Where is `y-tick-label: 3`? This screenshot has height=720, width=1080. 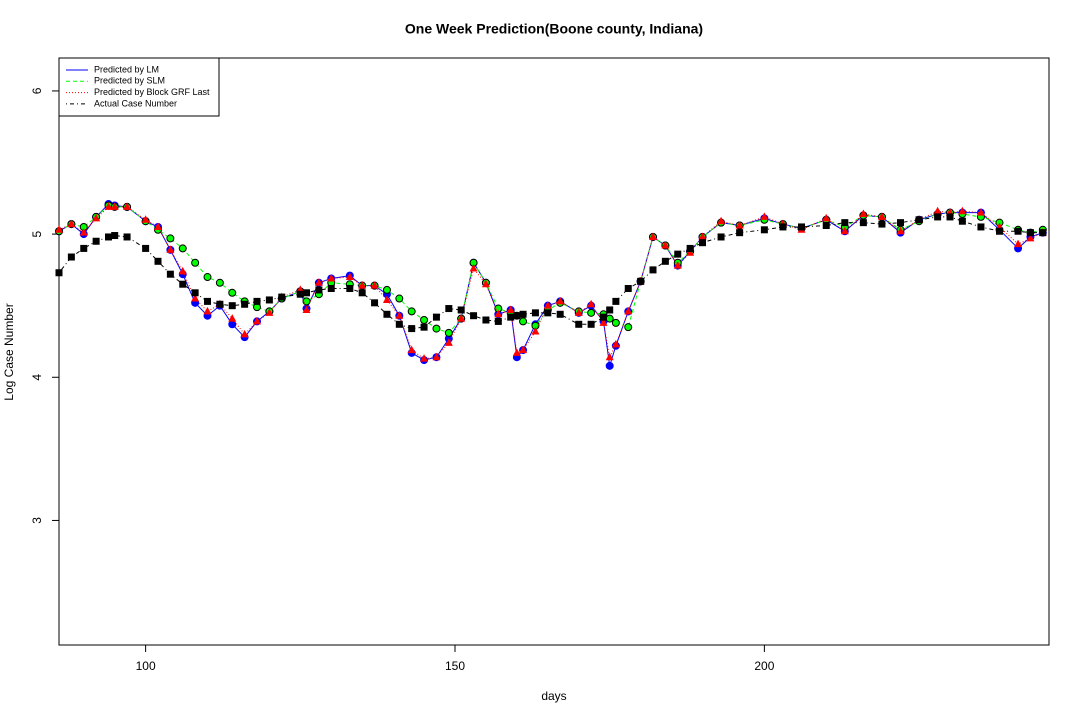 y-tick-label: 3 is located at coordinates (37, 520).